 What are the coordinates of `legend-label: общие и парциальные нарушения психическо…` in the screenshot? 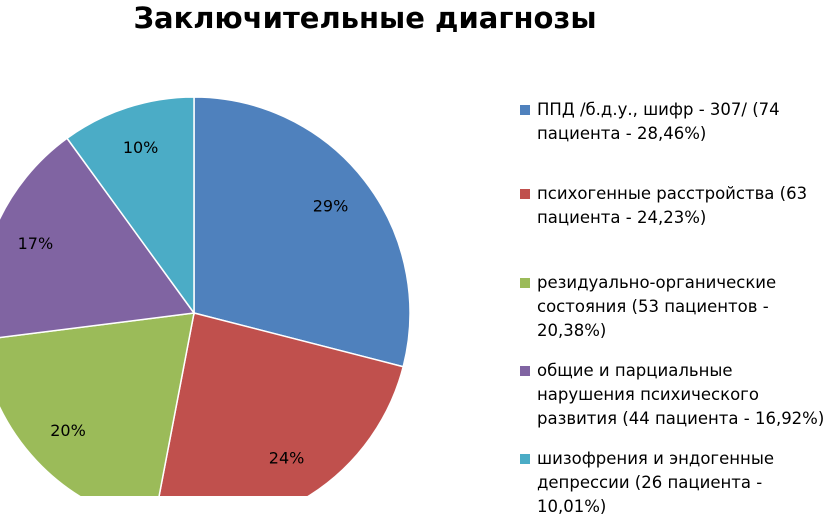 It's located at (681, 394).